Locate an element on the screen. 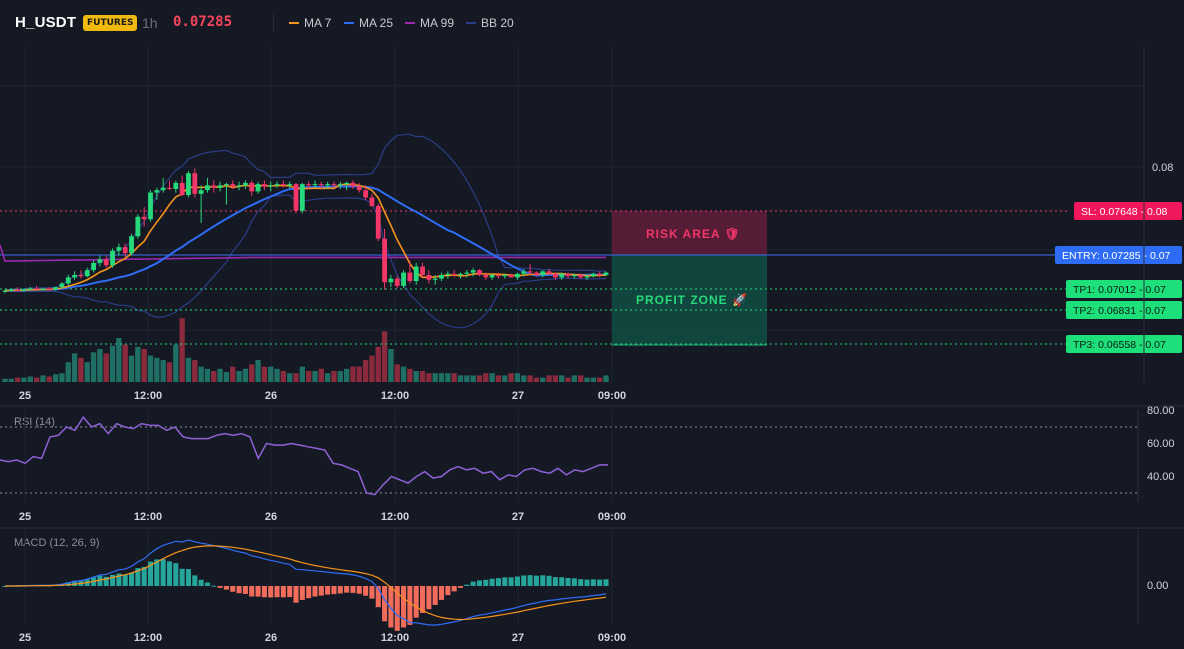 This screenshot has width=1184, height=649. entry-tag-bg is located at coordinates (1118, 255).